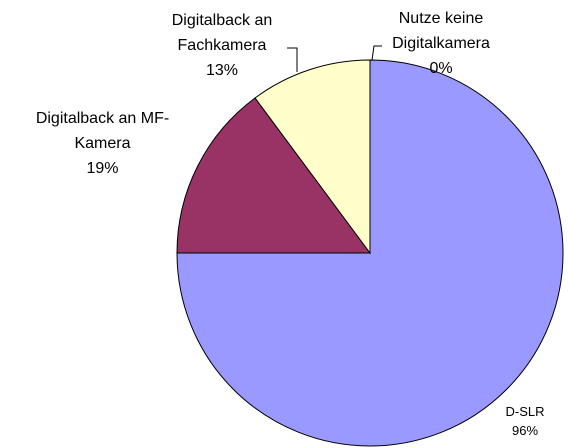  What do you see at coordinates (102, 168) in the screenshot?
I see `value-label: 19%` at bounding box center [102, 168].